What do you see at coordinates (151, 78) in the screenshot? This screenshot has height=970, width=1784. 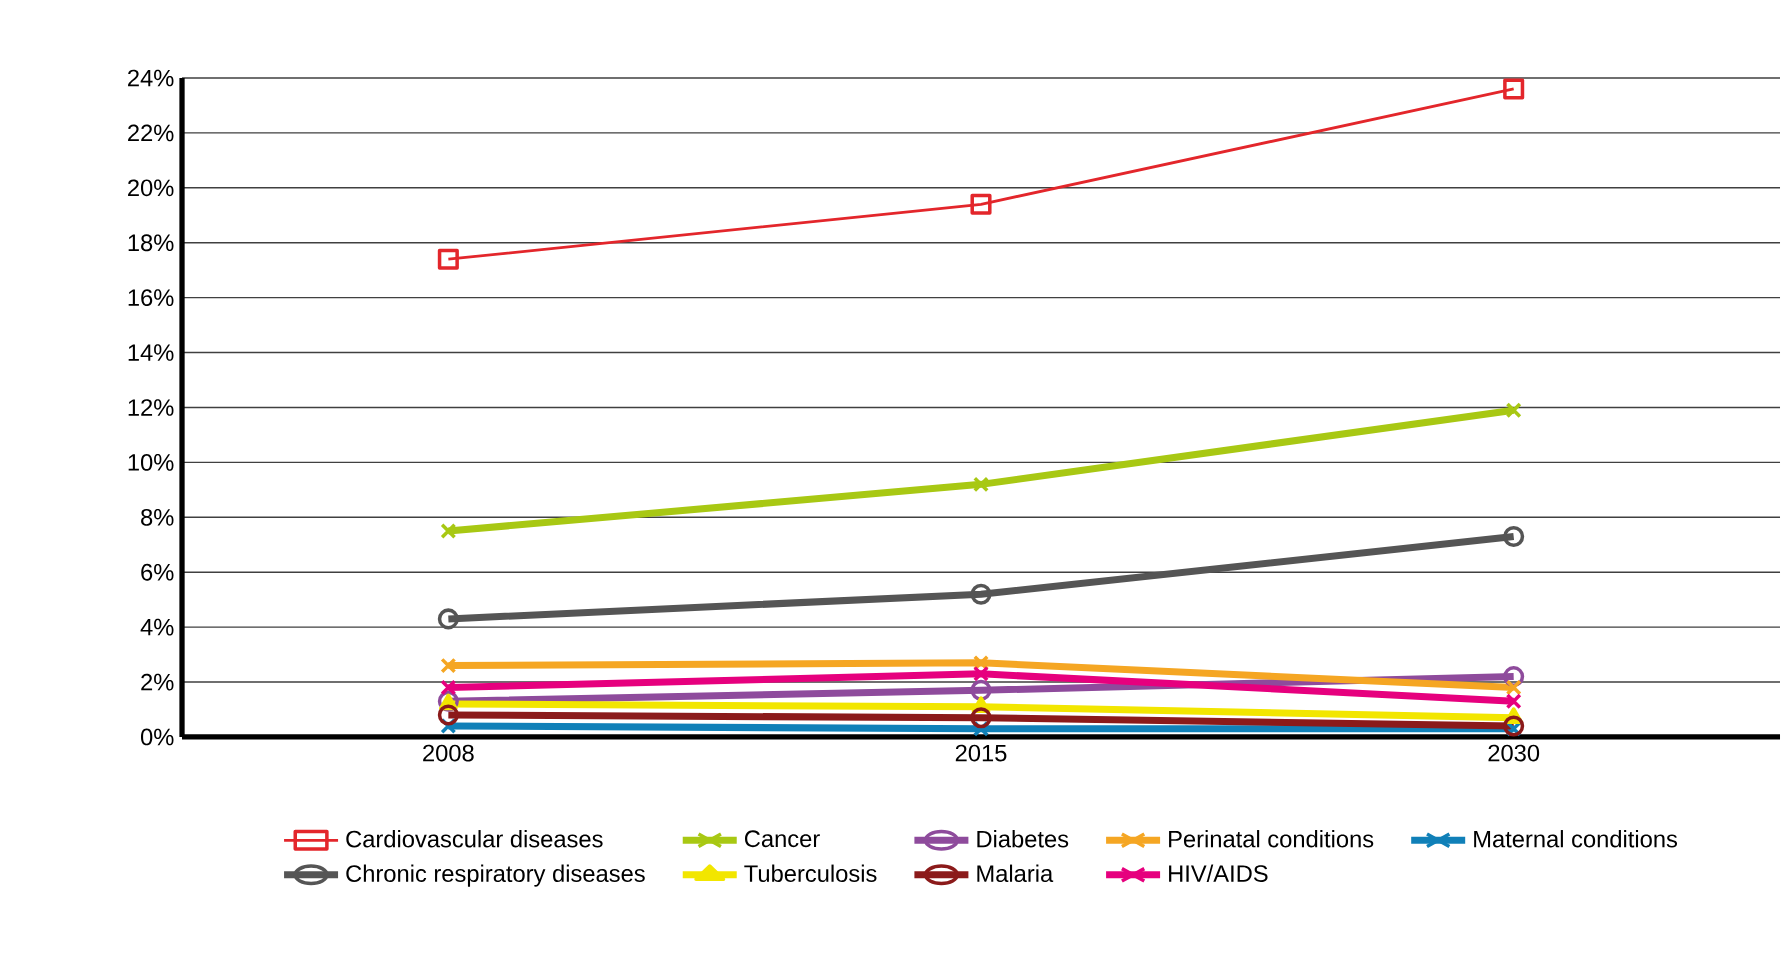 I see `y-tick-label: 24%` at bounding box center [151, 78].